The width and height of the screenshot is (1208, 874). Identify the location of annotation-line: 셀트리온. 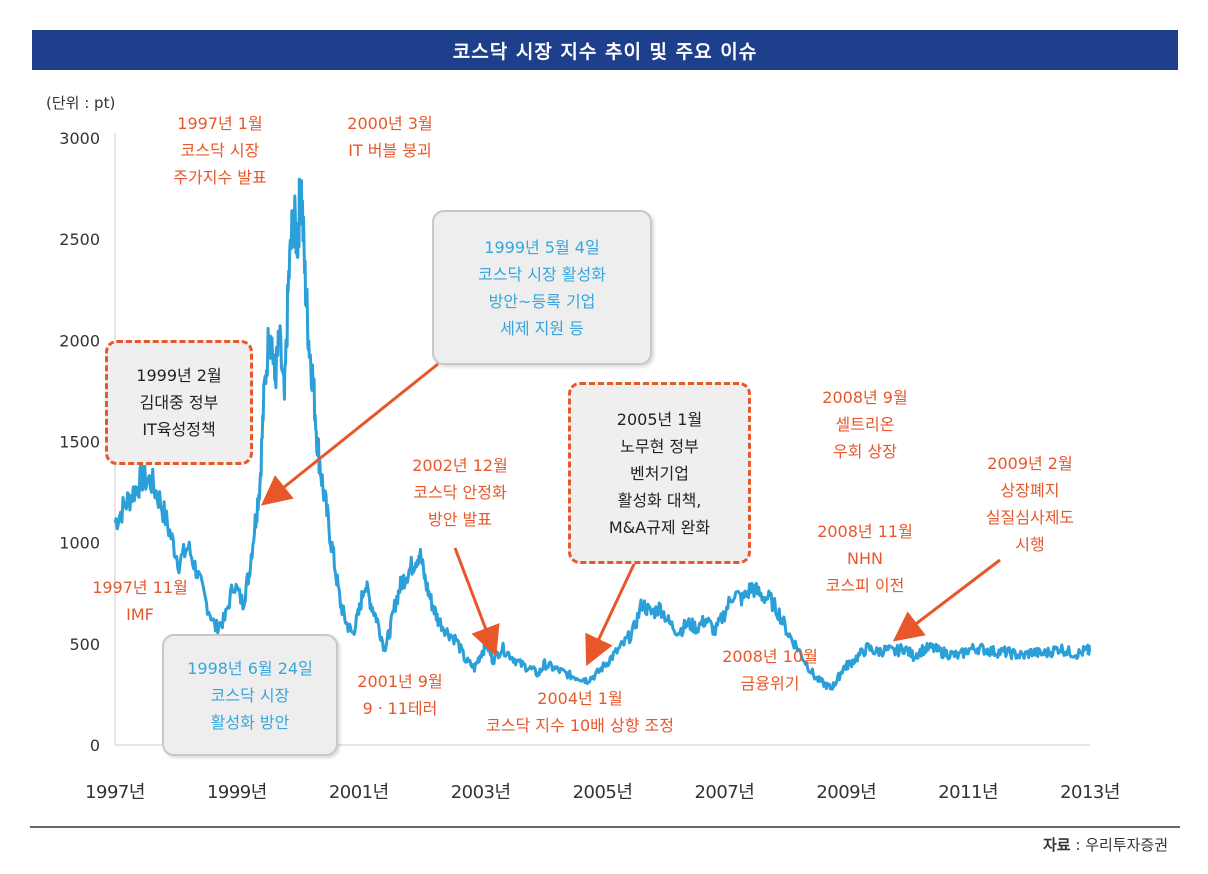
(865, 424).